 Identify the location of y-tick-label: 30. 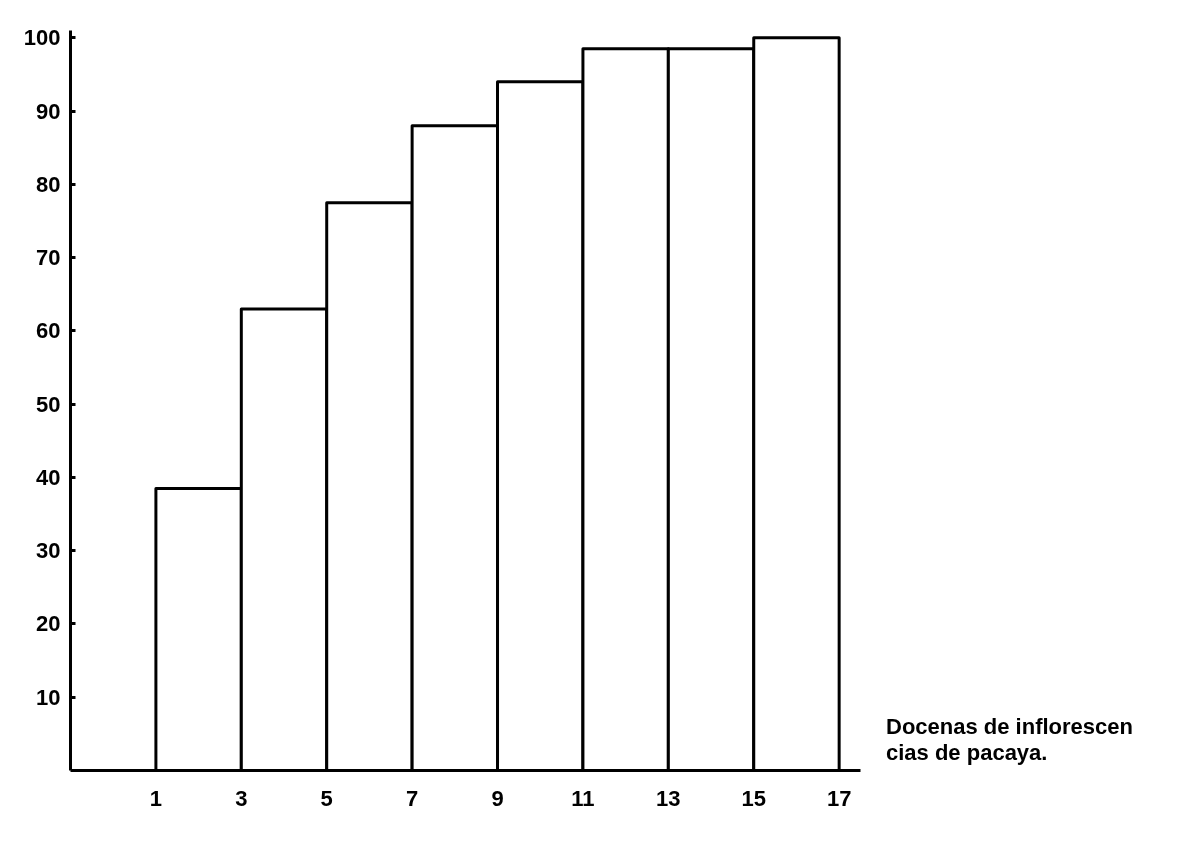
(48, 551).